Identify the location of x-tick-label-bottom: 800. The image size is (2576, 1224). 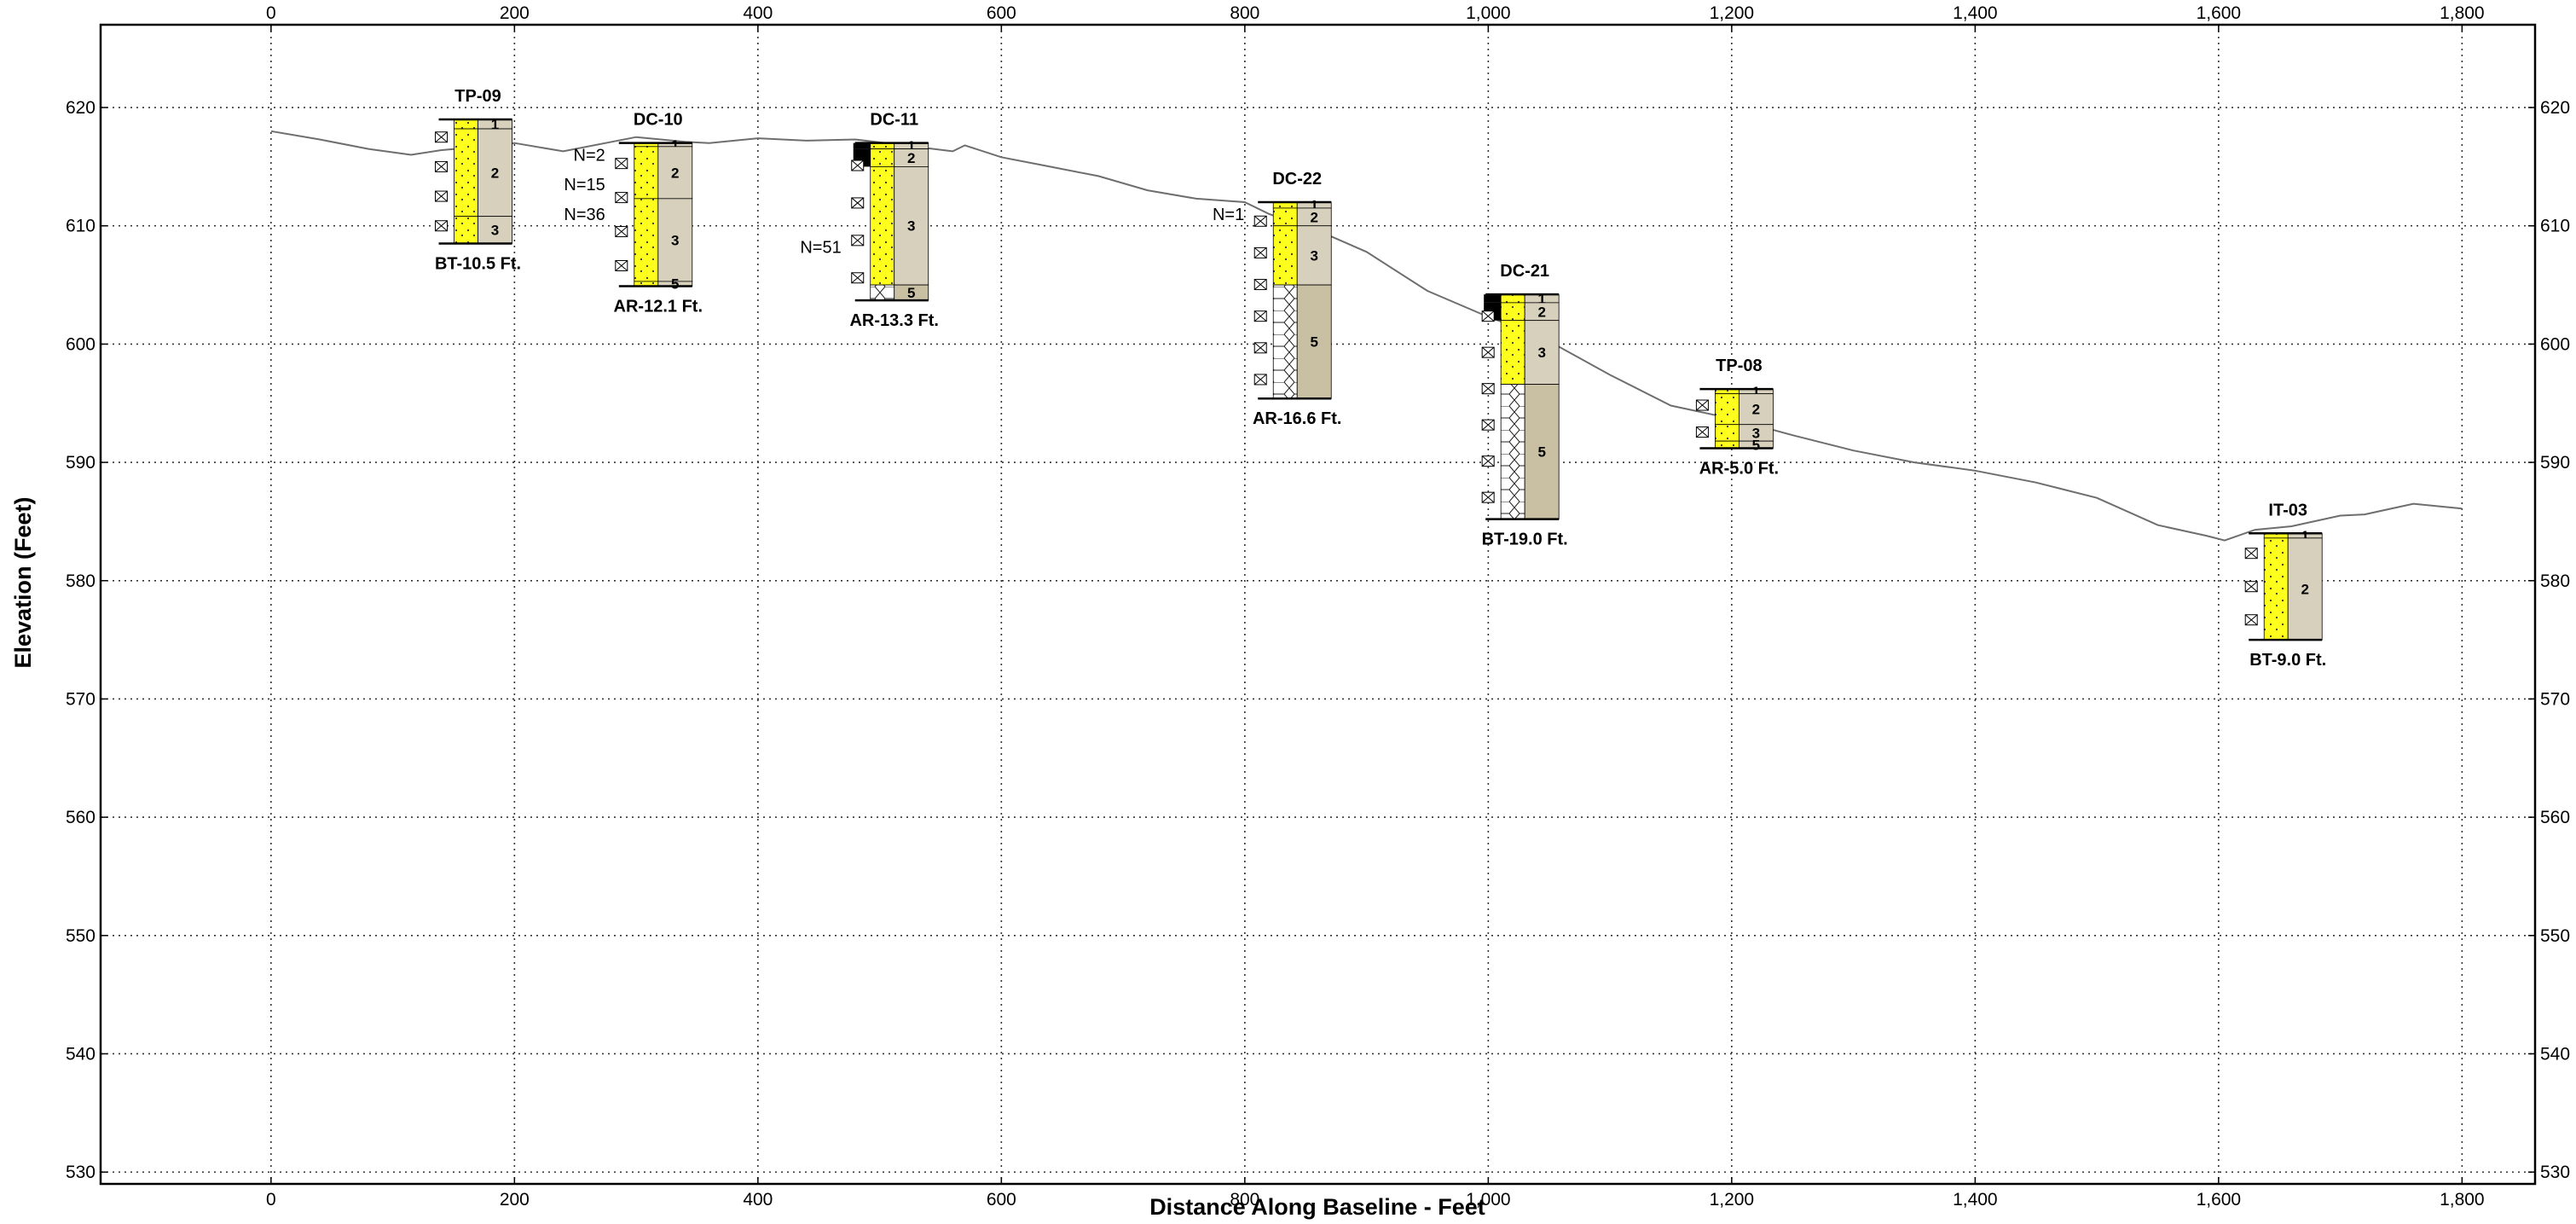
(1245, 1199).